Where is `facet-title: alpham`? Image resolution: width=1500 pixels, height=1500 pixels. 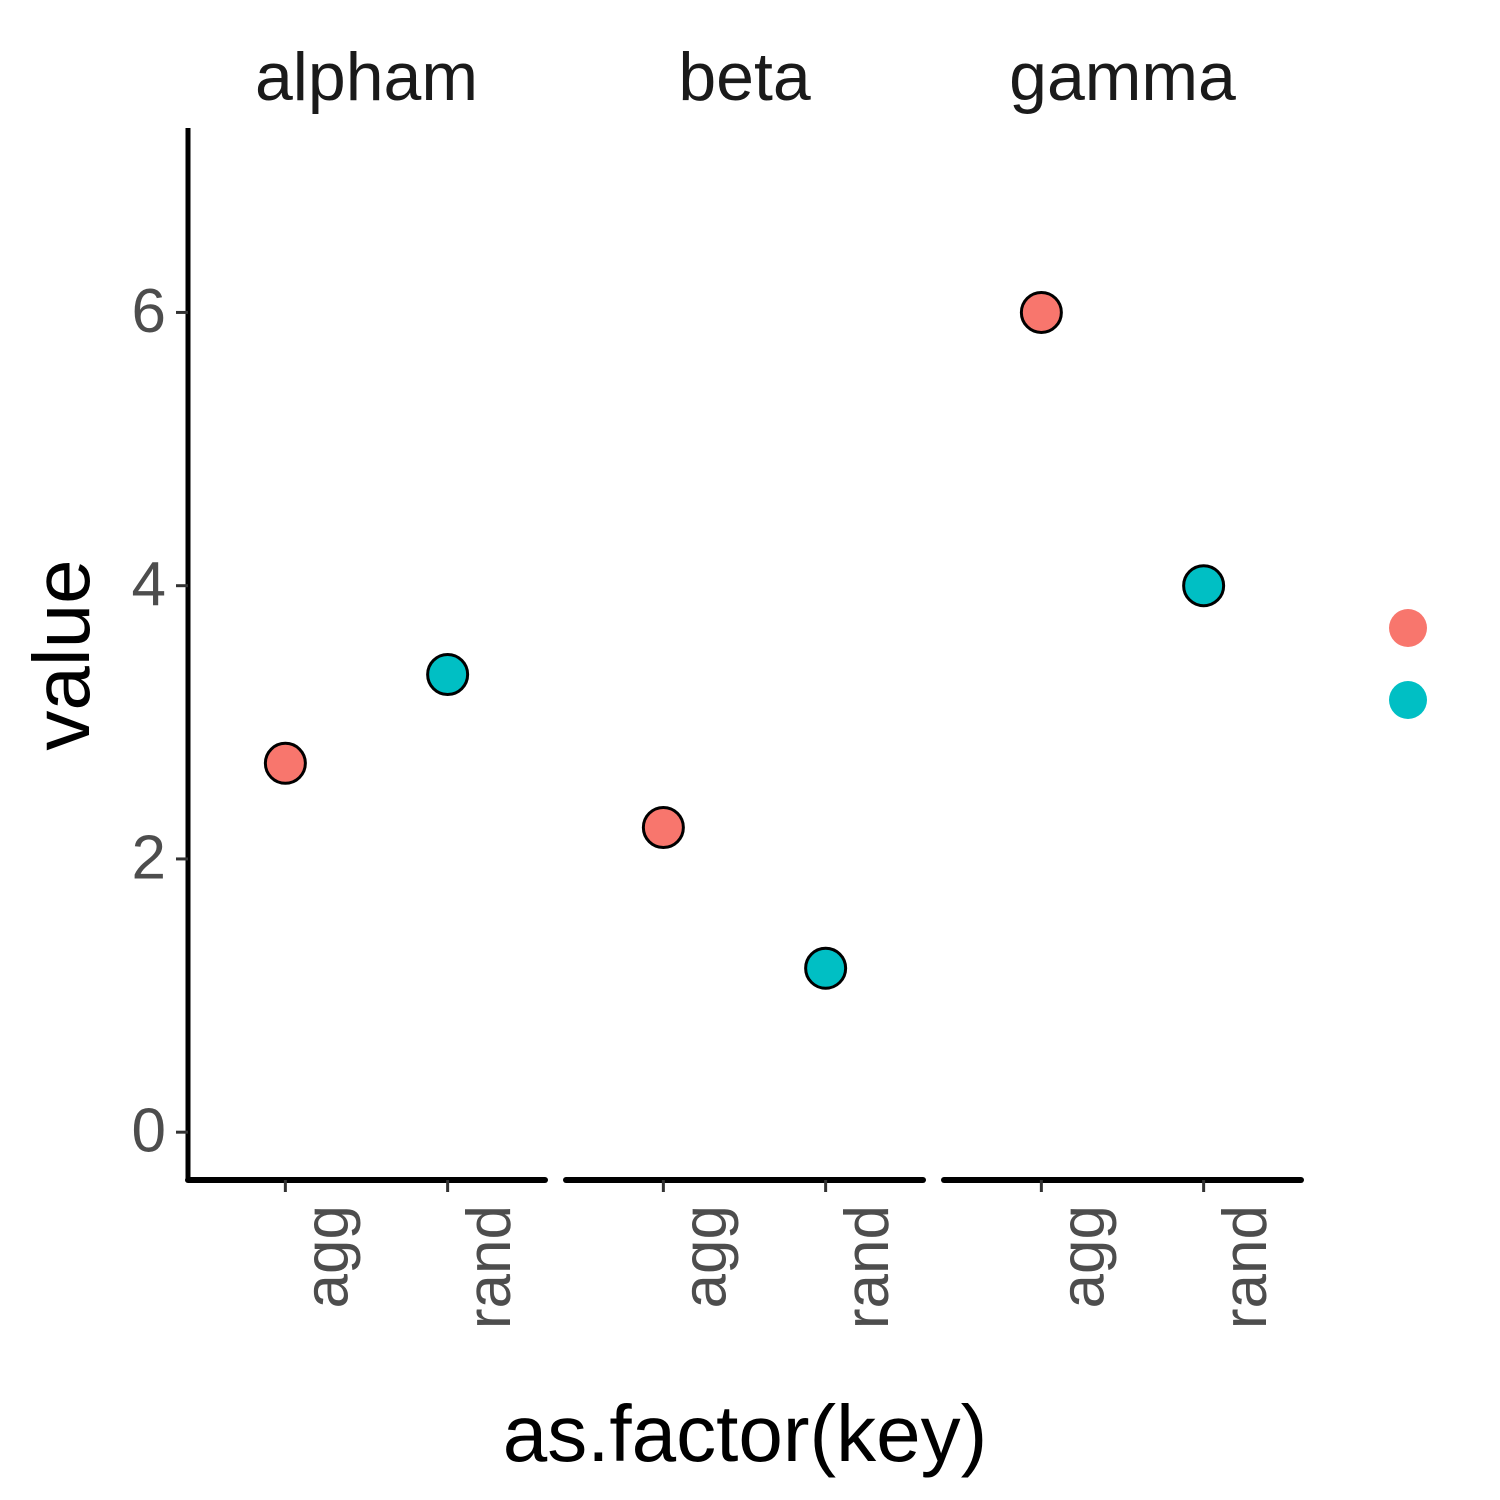 facet-title: alpham is located at coordinates (366, 77).